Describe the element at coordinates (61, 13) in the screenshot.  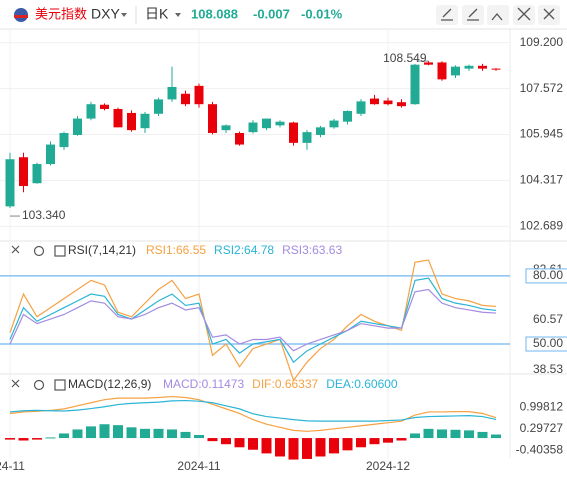
I see `title: 美元指数` at that location.